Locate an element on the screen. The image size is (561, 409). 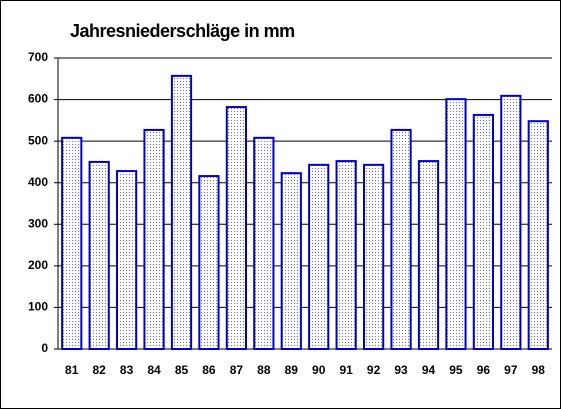
x-tick-label: 83 is located at coordinates (127, 370).